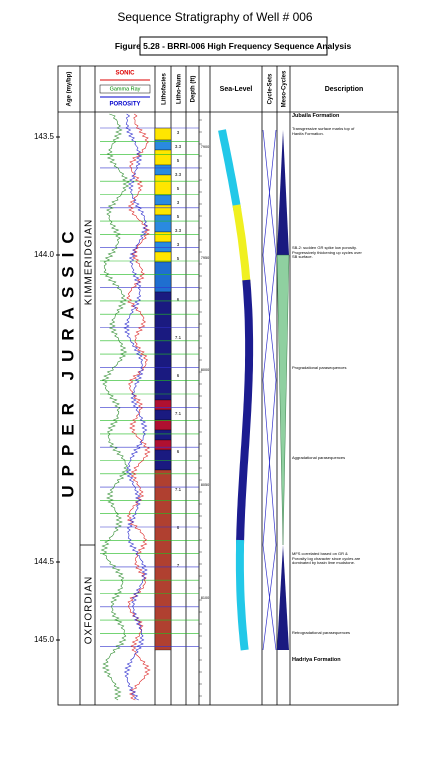  I want to click on sonic-log, so click(138, 407).